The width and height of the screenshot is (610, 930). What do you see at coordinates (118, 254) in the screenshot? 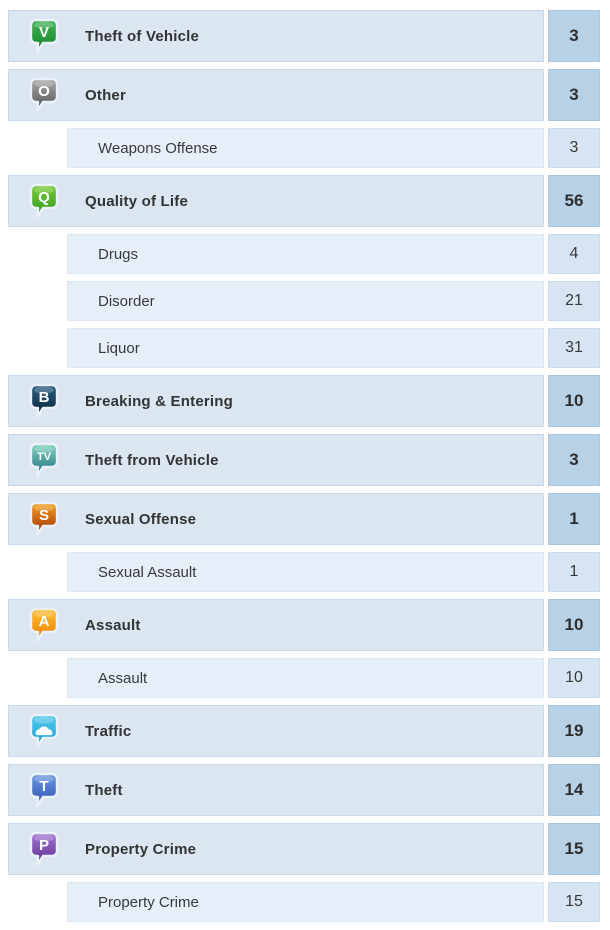
I see `subcategory-label: Drugs` at bounding box center [118, 254].